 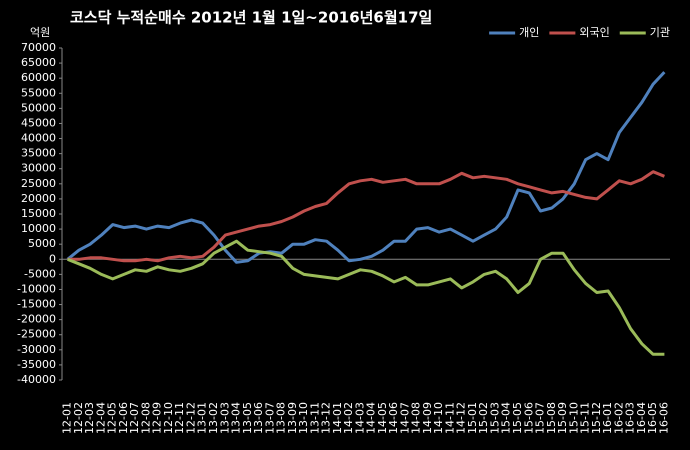 I want to click on x-tick-label: 13-05, so click(x=247, y=418).